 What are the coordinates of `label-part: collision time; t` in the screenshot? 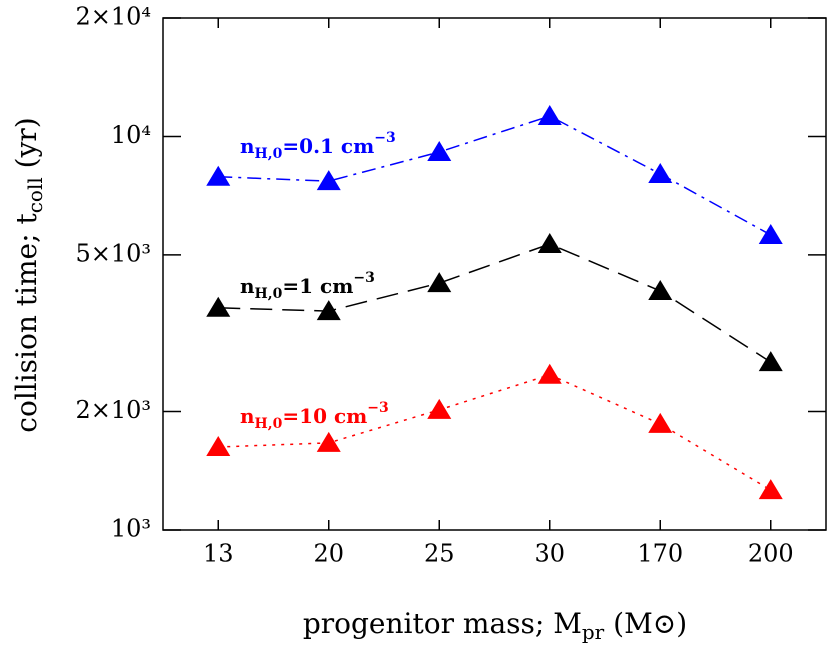 It's located at (26, 323).